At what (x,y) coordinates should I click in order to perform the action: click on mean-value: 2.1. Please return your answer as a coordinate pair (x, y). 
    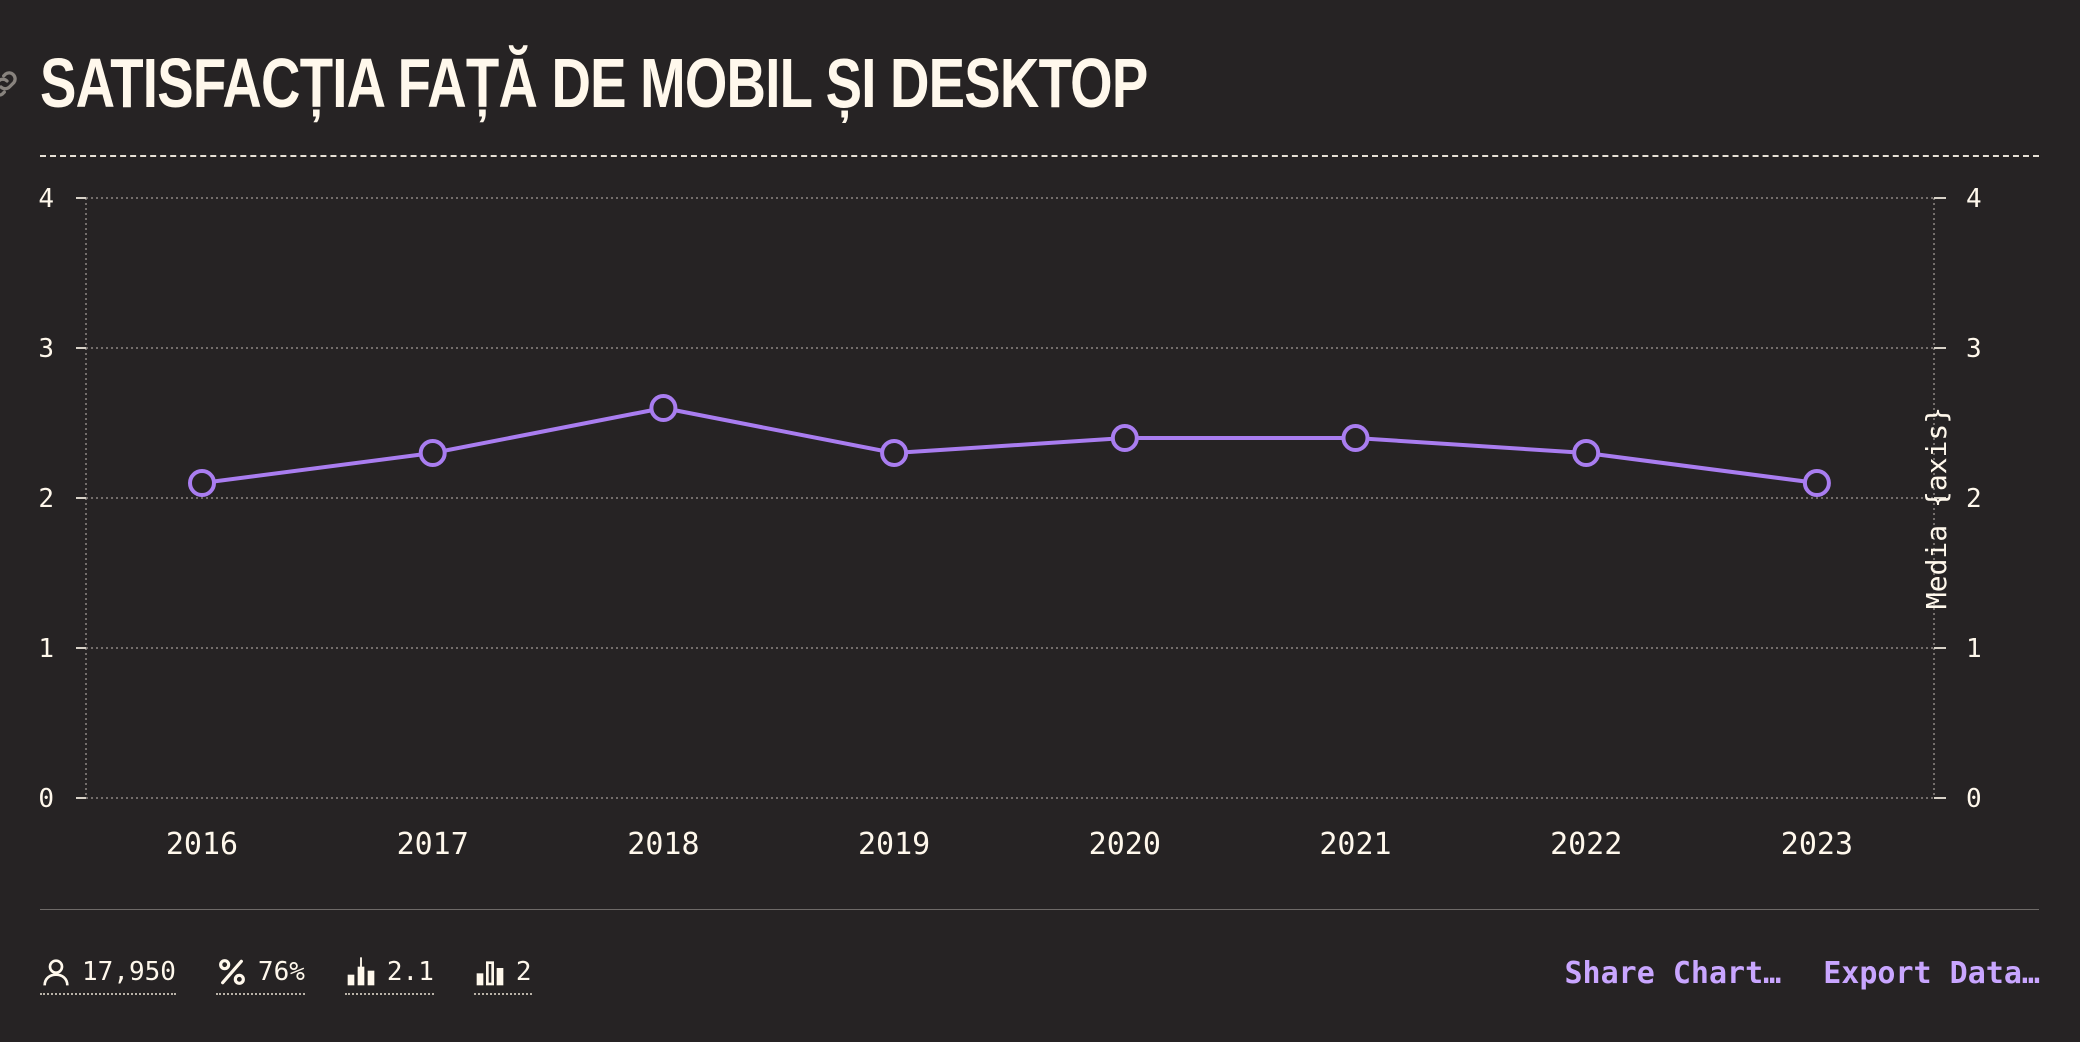
    Looking at the image, I should click on (410, 972).